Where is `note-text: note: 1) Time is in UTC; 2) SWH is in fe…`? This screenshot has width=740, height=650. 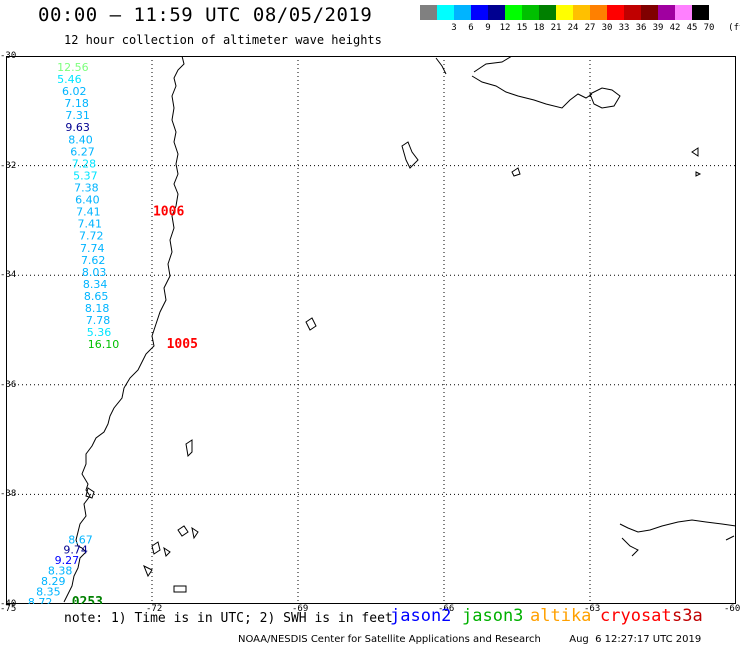
note-text: note: 1) Time is in UTC; 2) SWH is in fe… is located at coordinates (228, 618).